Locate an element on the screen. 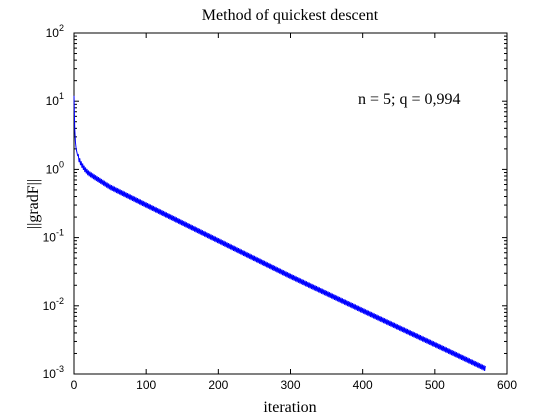 This screenshot has height=420, width=560. y-tick-exponent: -2 is located at coordinates (60, 301).